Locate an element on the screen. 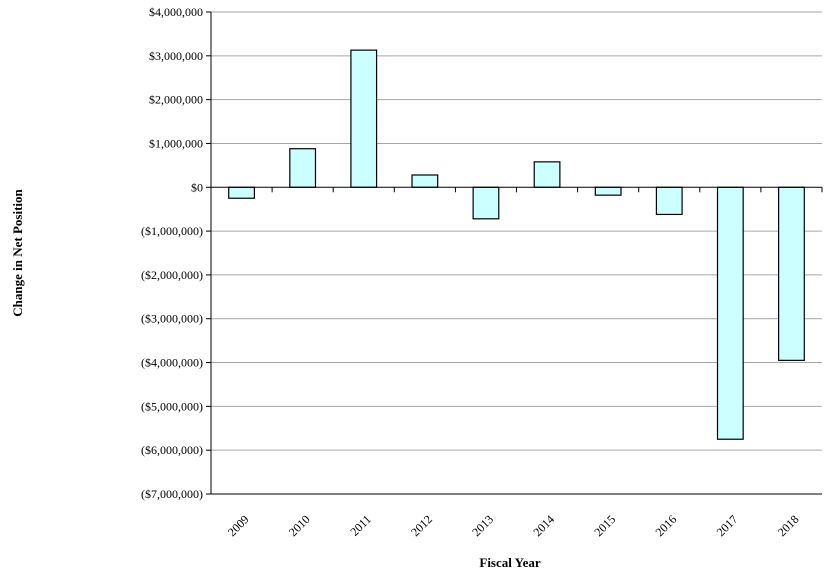 The width and height of the screenshot is (835, 575). x-tick-label: 2013 is located at coordinates (482, 525).